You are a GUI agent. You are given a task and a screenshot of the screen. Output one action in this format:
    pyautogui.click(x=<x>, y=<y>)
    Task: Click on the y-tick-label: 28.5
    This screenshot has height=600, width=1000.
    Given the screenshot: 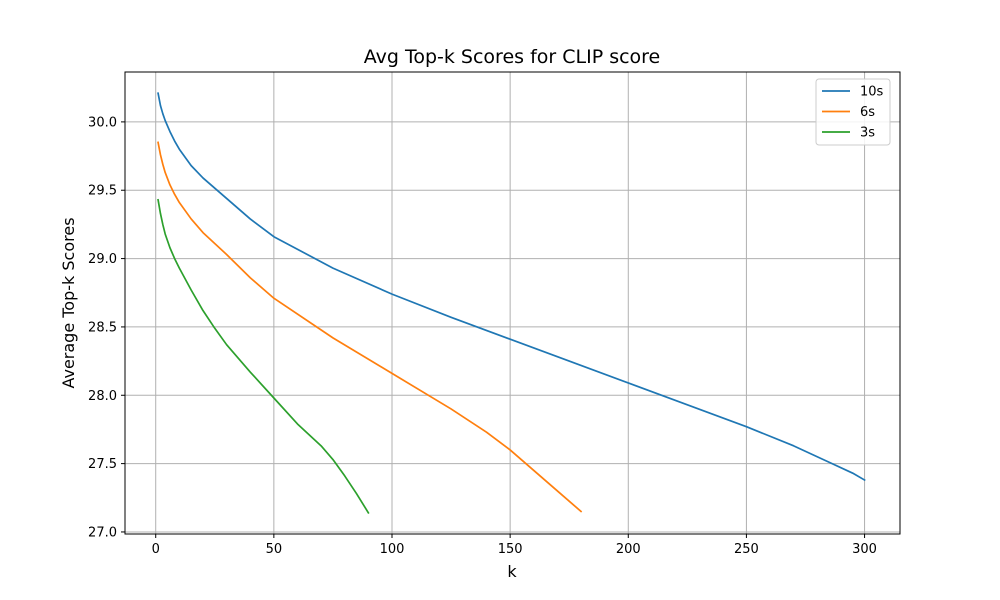 What is the action you would take?
    pyautogui.click(x=102, y=327)
    